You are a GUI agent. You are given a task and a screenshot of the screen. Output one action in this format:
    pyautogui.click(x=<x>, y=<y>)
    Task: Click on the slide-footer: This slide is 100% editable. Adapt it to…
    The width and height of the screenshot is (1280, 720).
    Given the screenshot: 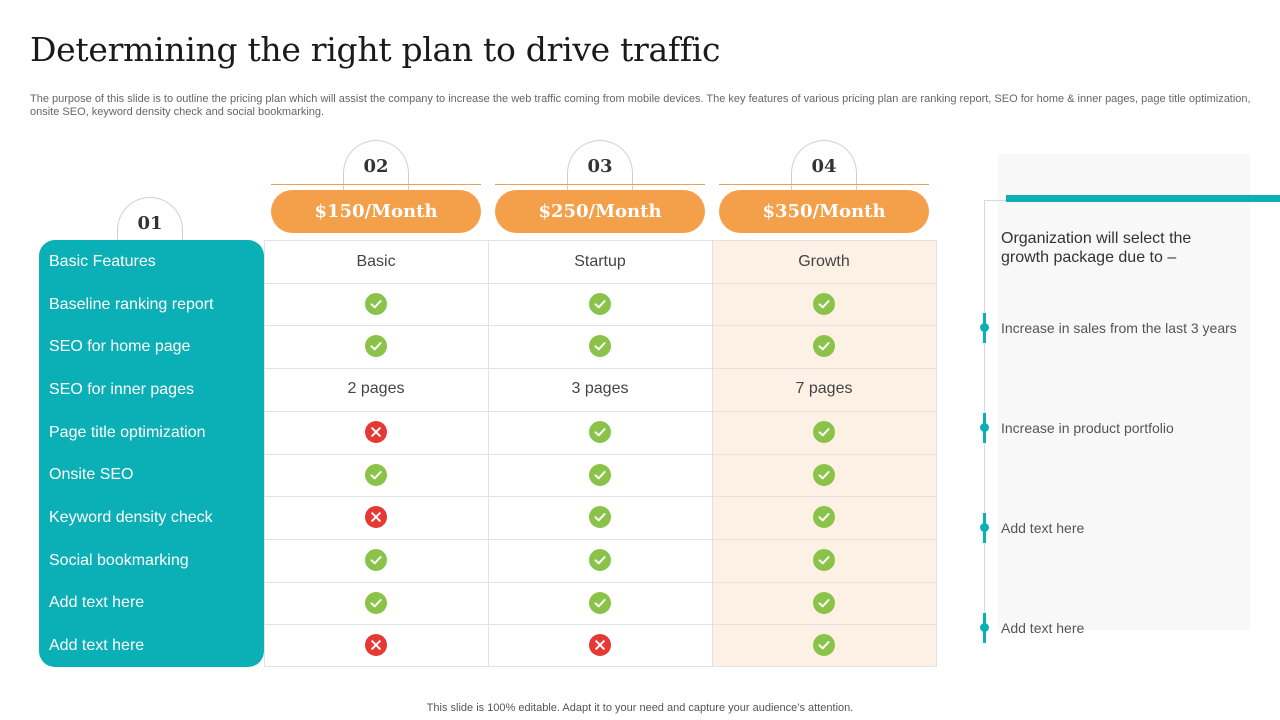 What is the action you would take?
    pyautogui.click(x=640, y=708)
    